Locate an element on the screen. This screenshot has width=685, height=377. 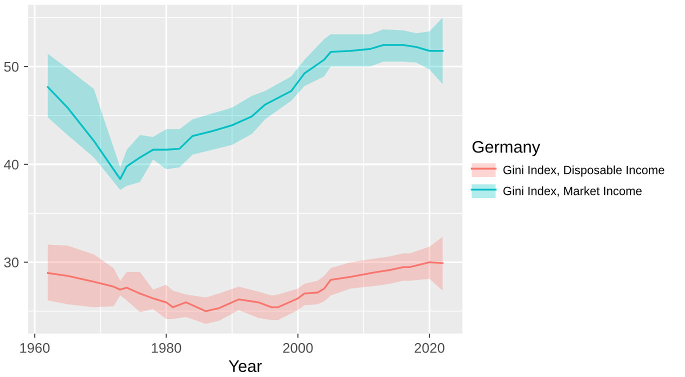
x-tick-label: 1960 is located at coordinates (35, 348).